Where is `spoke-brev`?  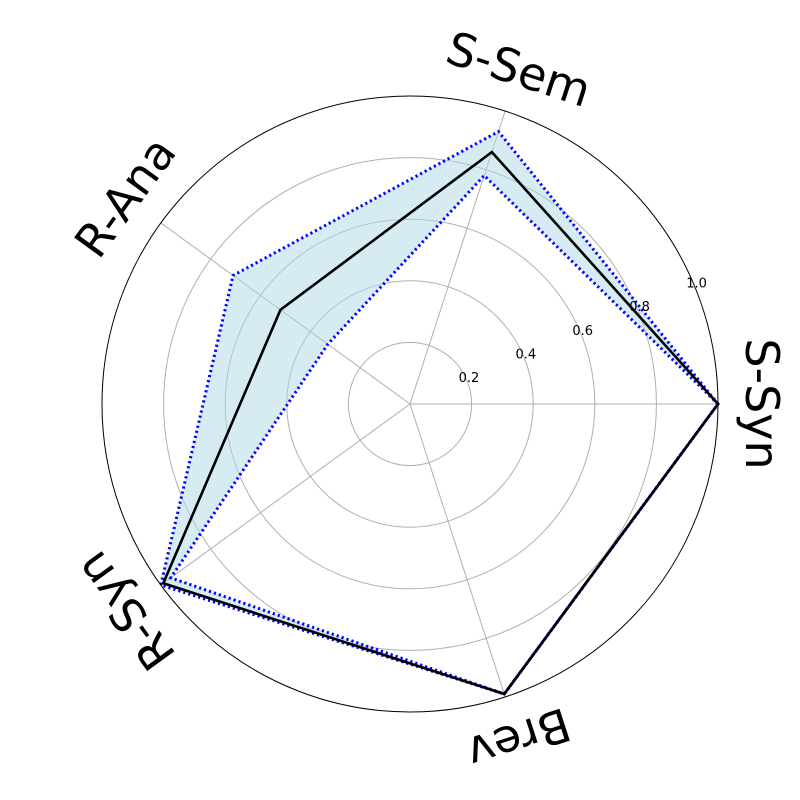
spoke-brev is located at coordinates (457, 550).